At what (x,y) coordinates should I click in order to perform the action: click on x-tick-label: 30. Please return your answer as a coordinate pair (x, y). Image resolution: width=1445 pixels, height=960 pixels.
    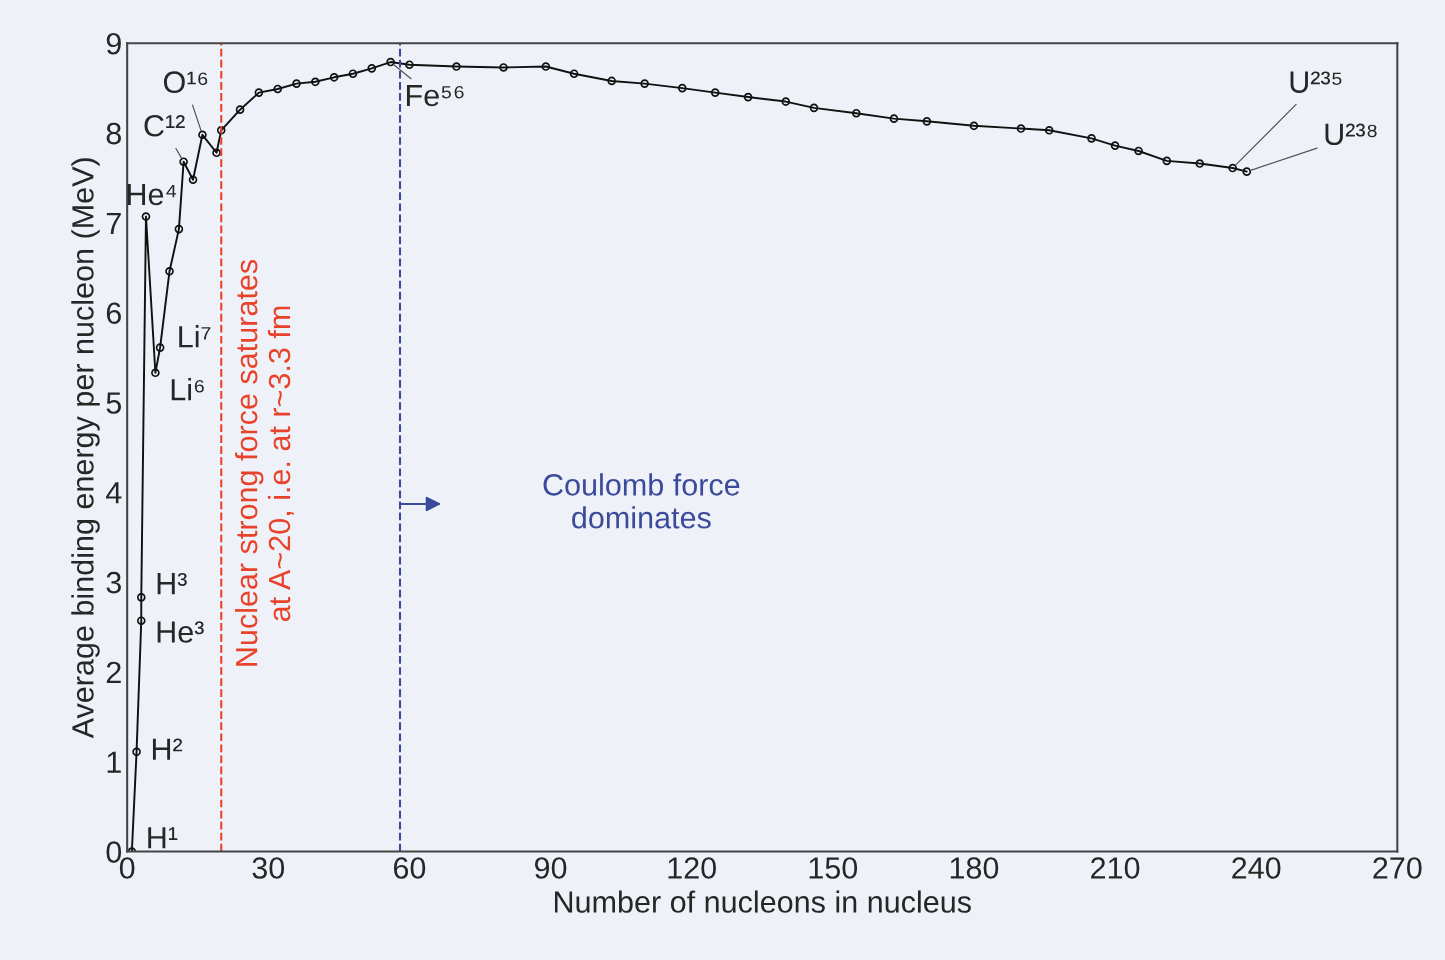
    Looking at the image, I should click on (268, 868).